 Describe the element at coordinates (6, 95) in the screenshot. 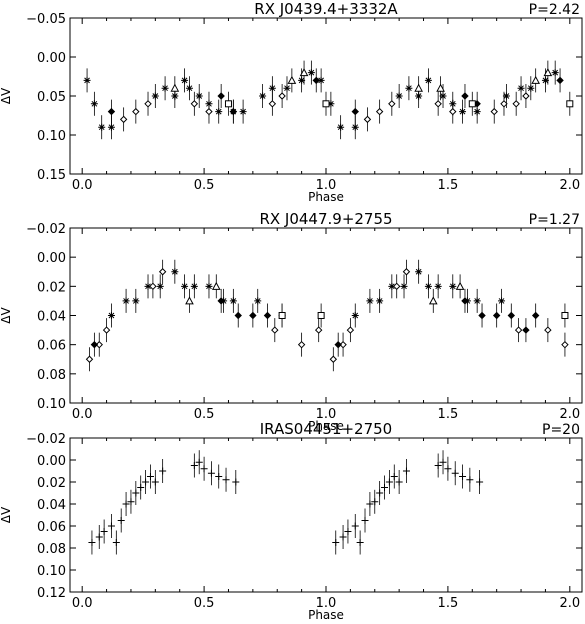

I see `y-axis-label: ΔV` at that location.